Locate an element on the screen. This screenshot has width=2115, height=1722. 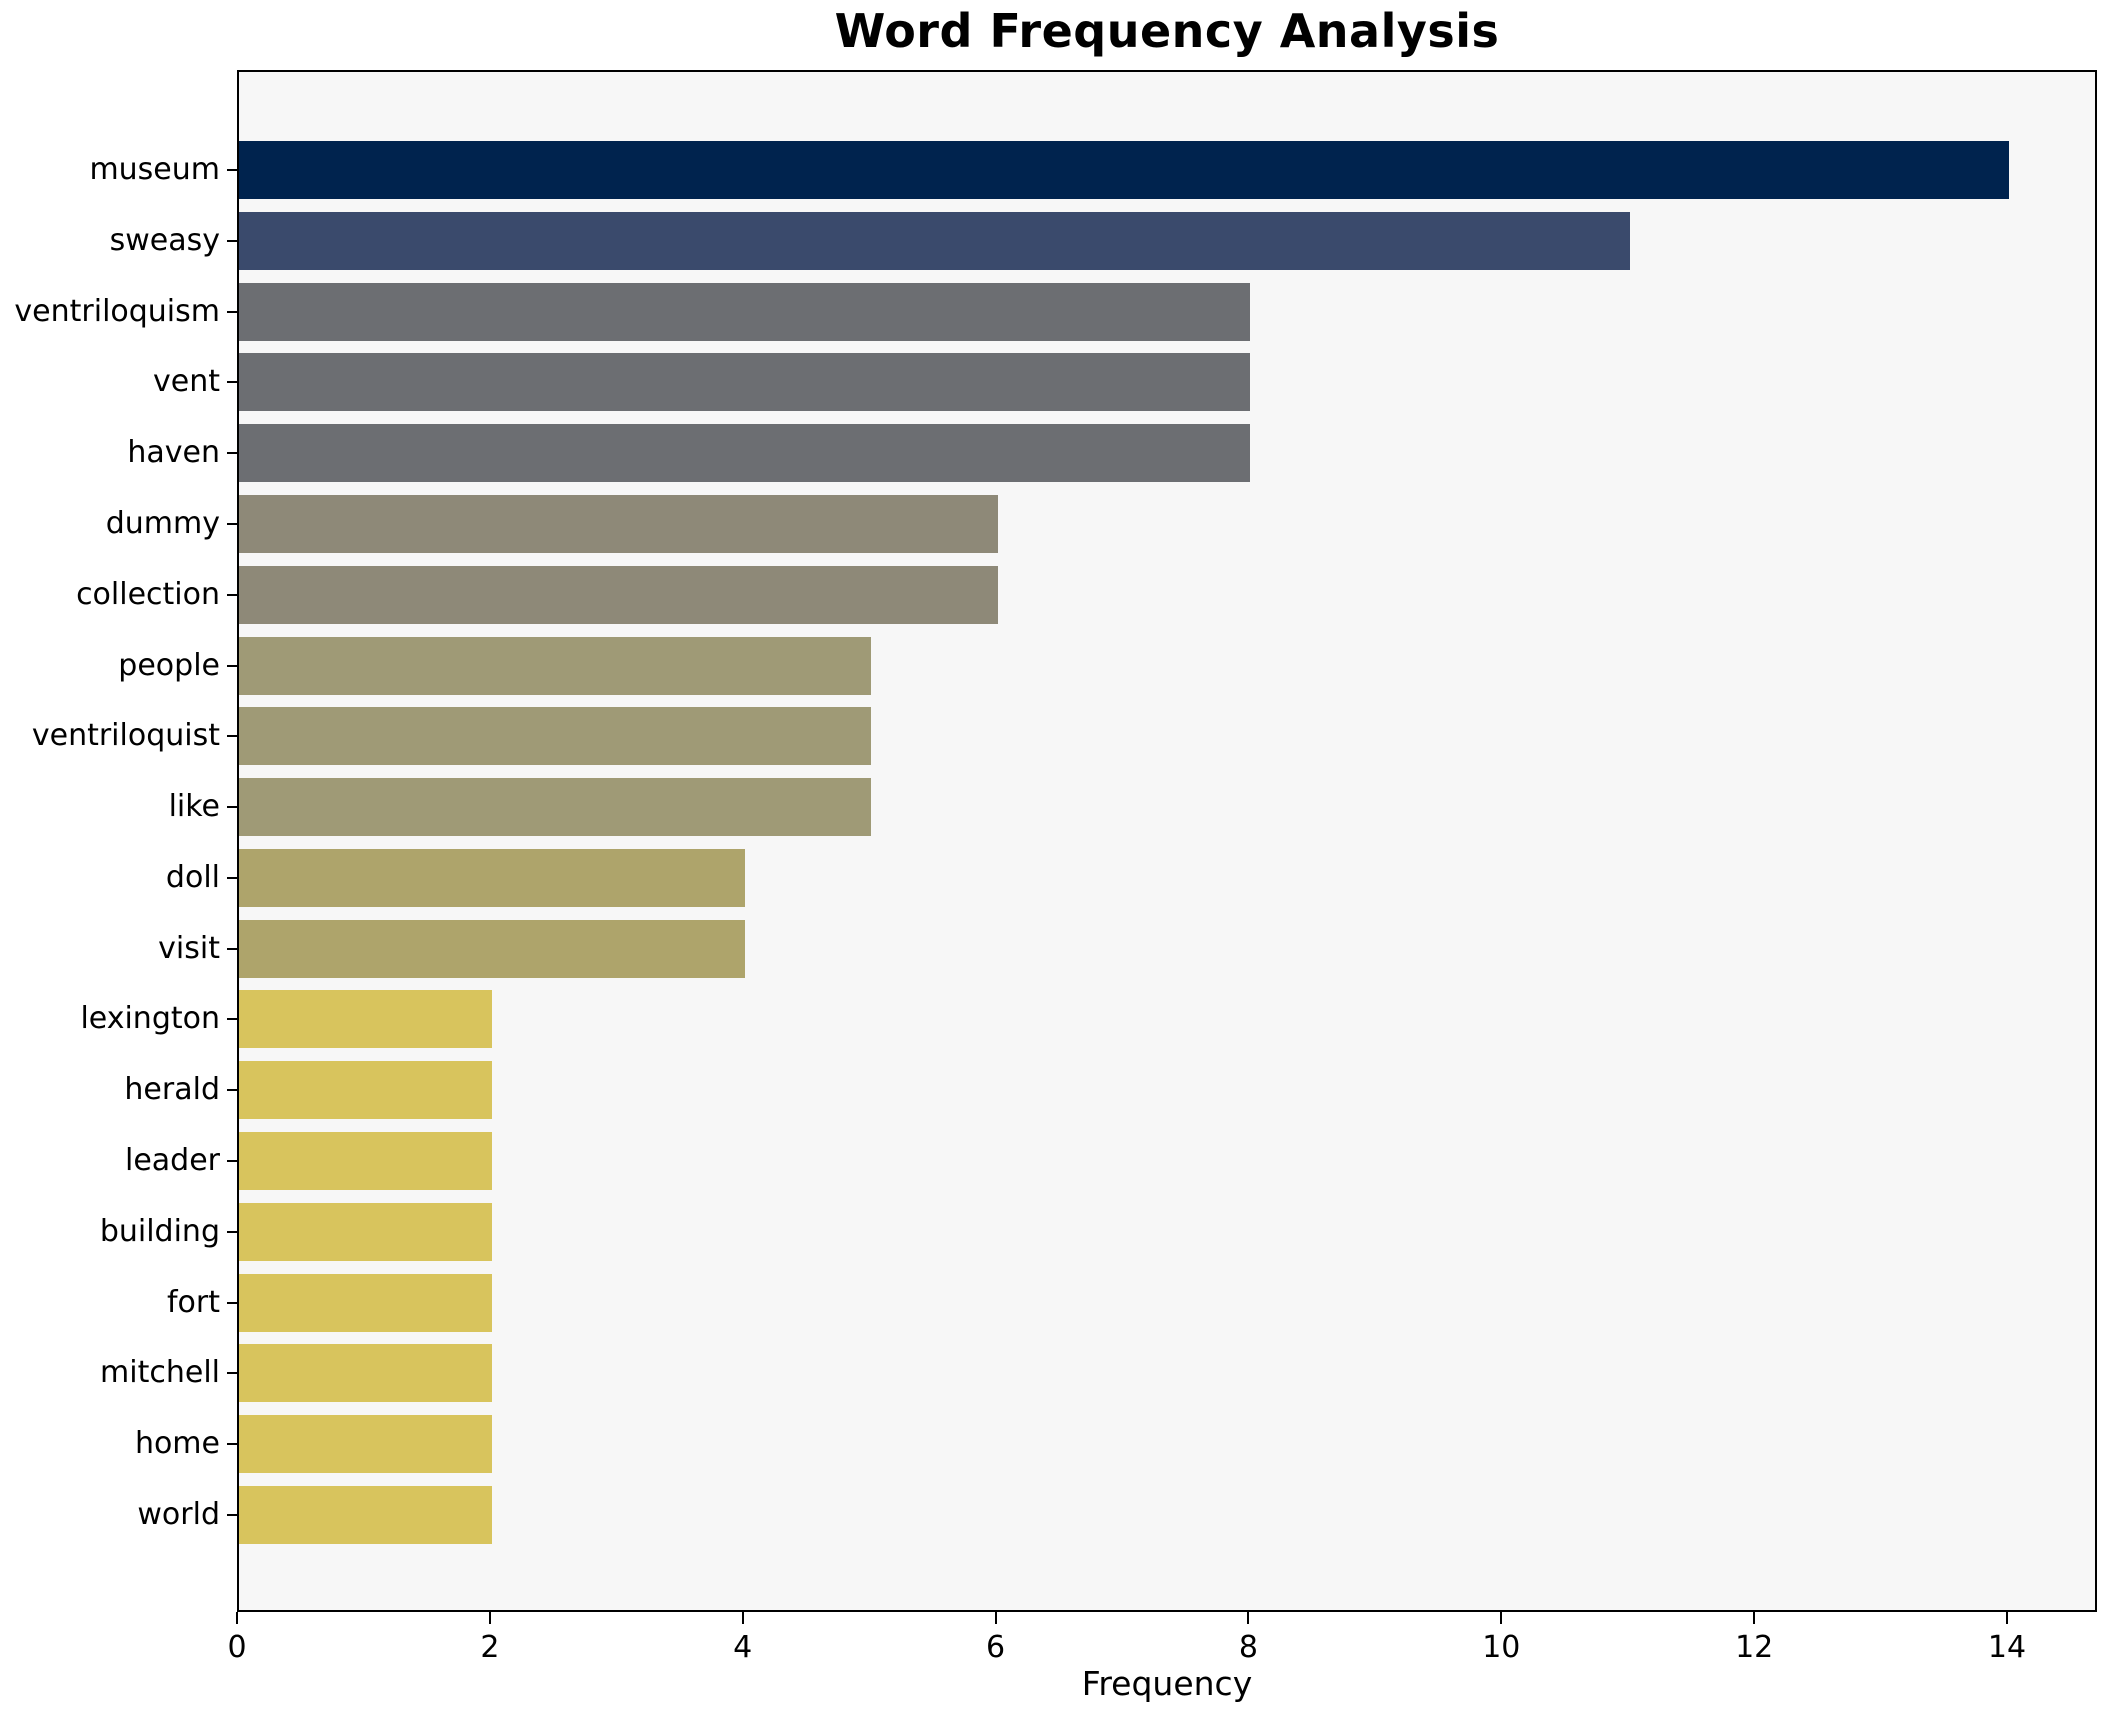
bar-herald is located at coordinates (365, 1090).